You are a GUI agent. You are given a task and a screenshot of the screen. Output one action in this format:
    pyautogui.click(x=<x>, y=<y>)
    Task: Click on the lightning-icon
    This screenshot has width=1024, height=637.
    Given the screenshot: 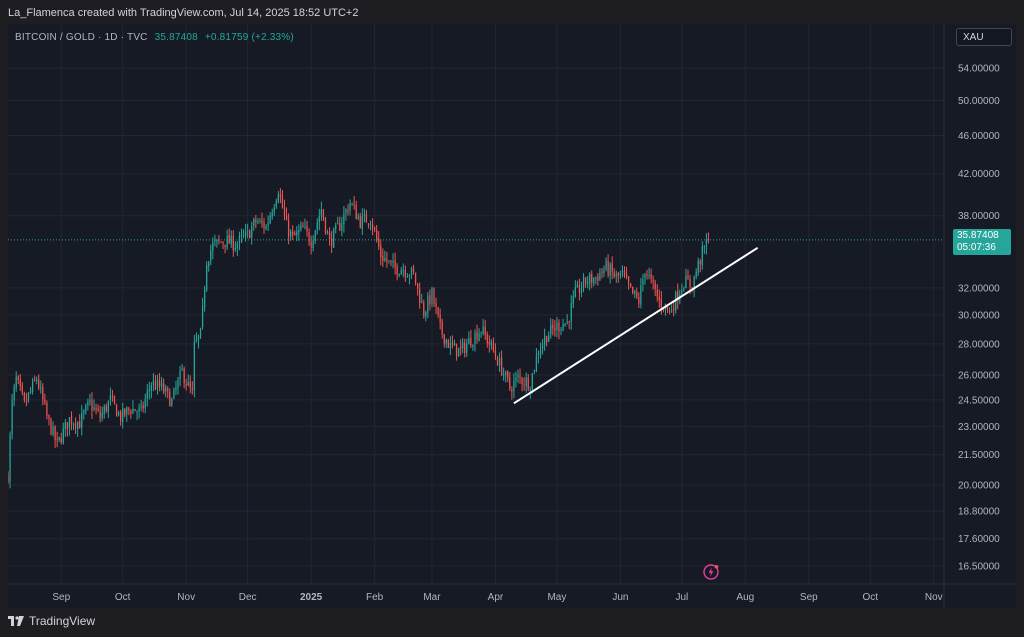 What is the action you would take?
    pyautogui.click(x=711, y=572)
    